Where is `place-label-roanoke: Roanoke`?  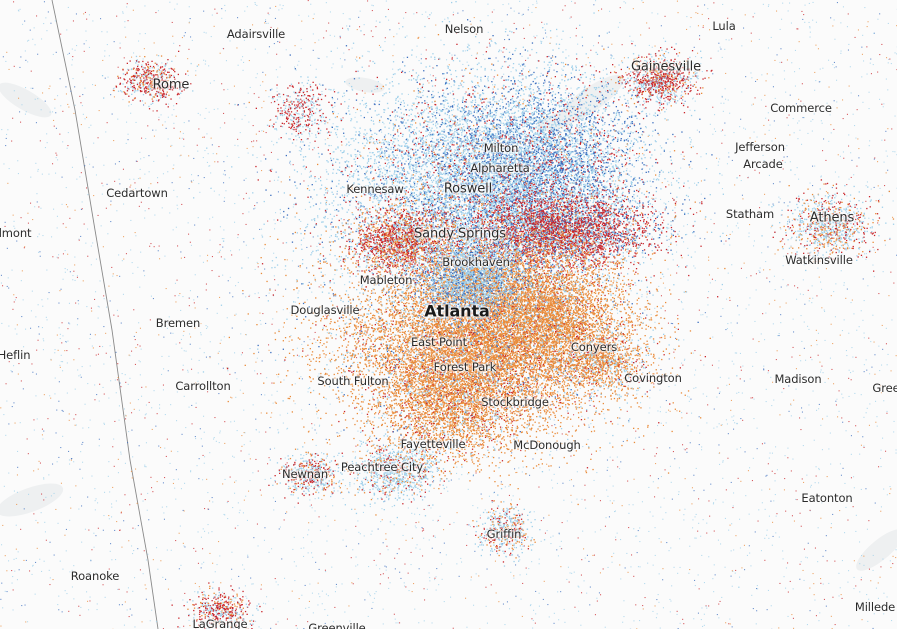
place-label-roanoke: Roanoke is located at coordinates (95, 576).